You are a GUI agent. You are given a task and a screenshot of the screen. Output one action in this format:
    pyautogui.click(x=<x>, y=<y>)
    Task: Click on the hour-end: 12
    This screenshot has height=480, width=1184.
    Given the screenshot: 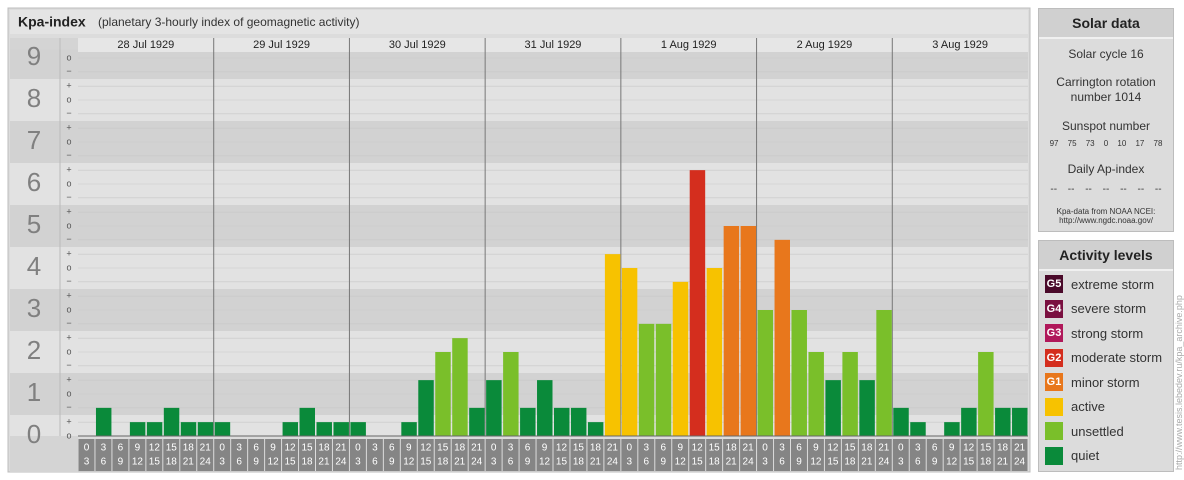 What is the action you would take?
    pyautogui.click(x=952, y=462)
    